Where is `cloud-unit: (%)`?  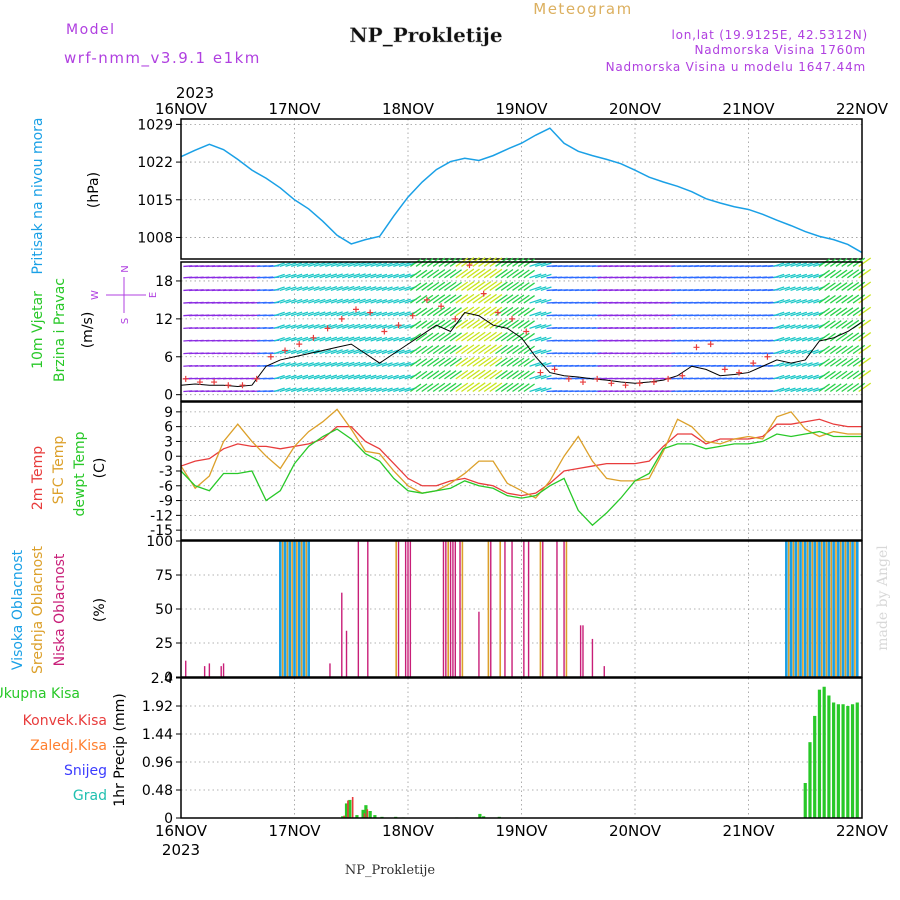 cloud-unit: (%) is located at coordinates (100, 610).